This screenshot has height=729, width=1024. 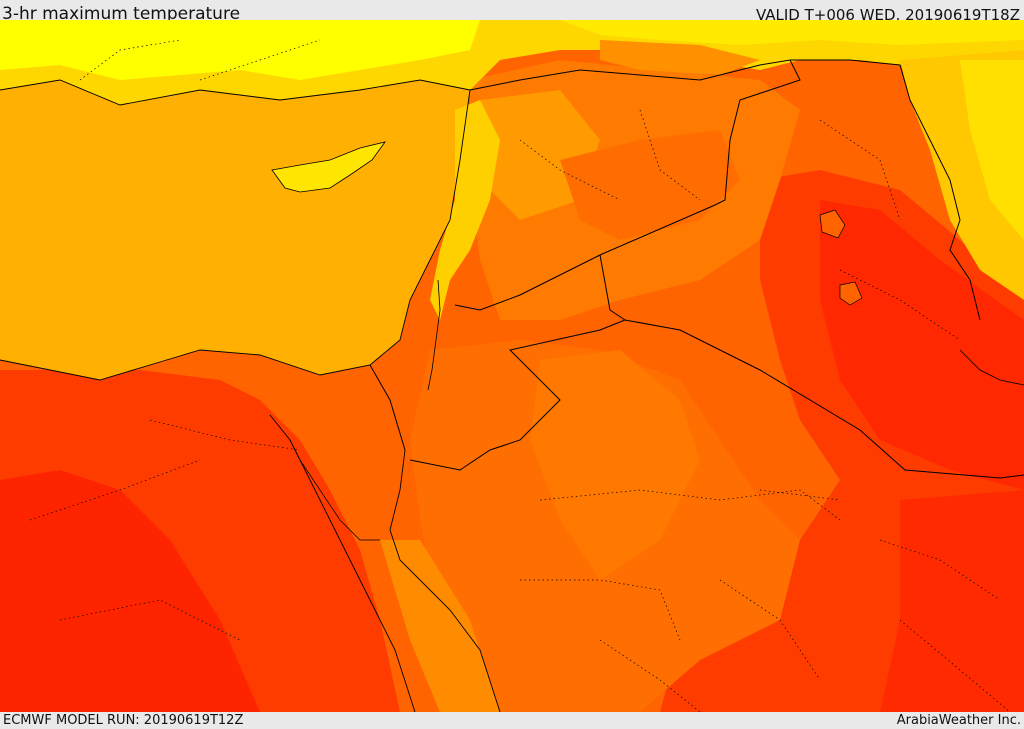 I want to click on cyprus-island, so click(x=328, y=167).